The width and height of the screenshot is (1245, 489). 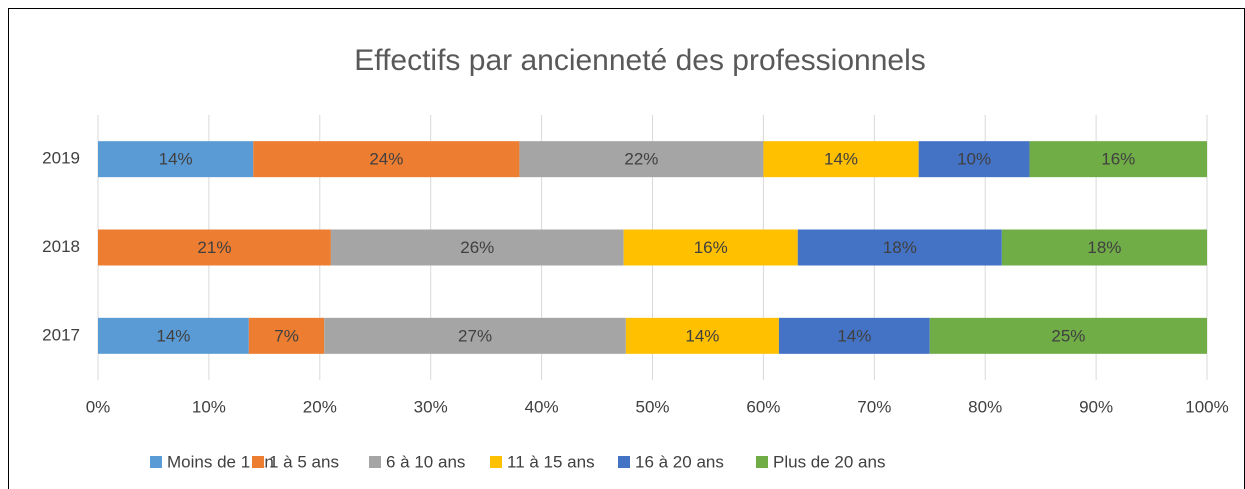 I want to click on data-label: 27%, so click(x=475, y=335).